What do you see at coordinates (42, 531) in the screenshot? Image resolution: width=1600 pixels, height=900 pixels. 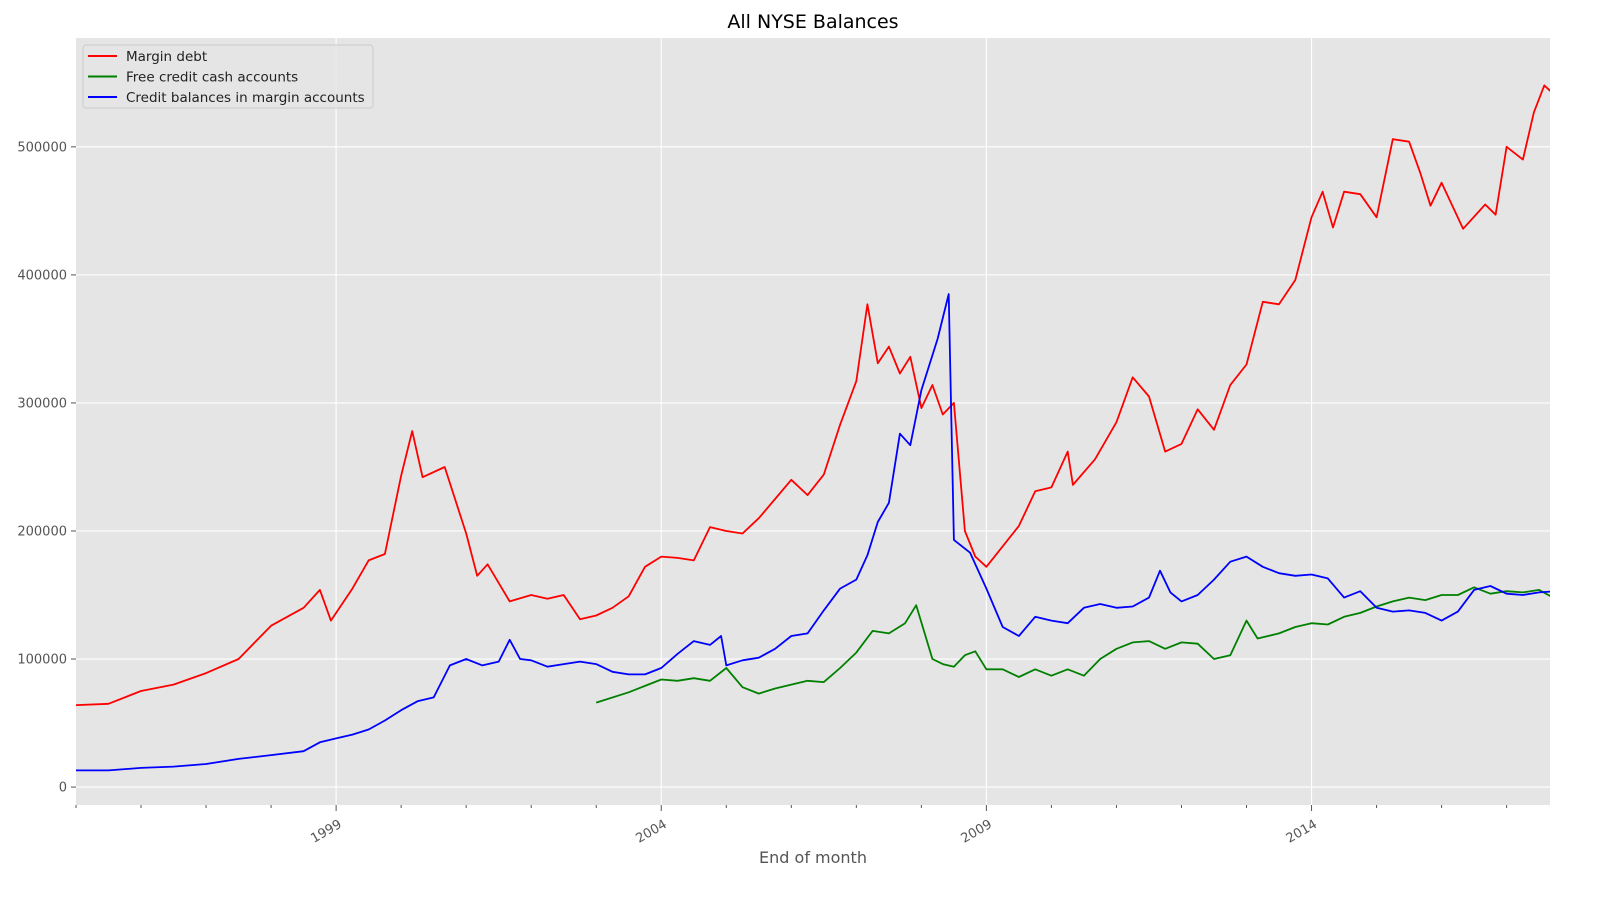 I see `y-tick-label: 200000` at bounding box center [42, 531].